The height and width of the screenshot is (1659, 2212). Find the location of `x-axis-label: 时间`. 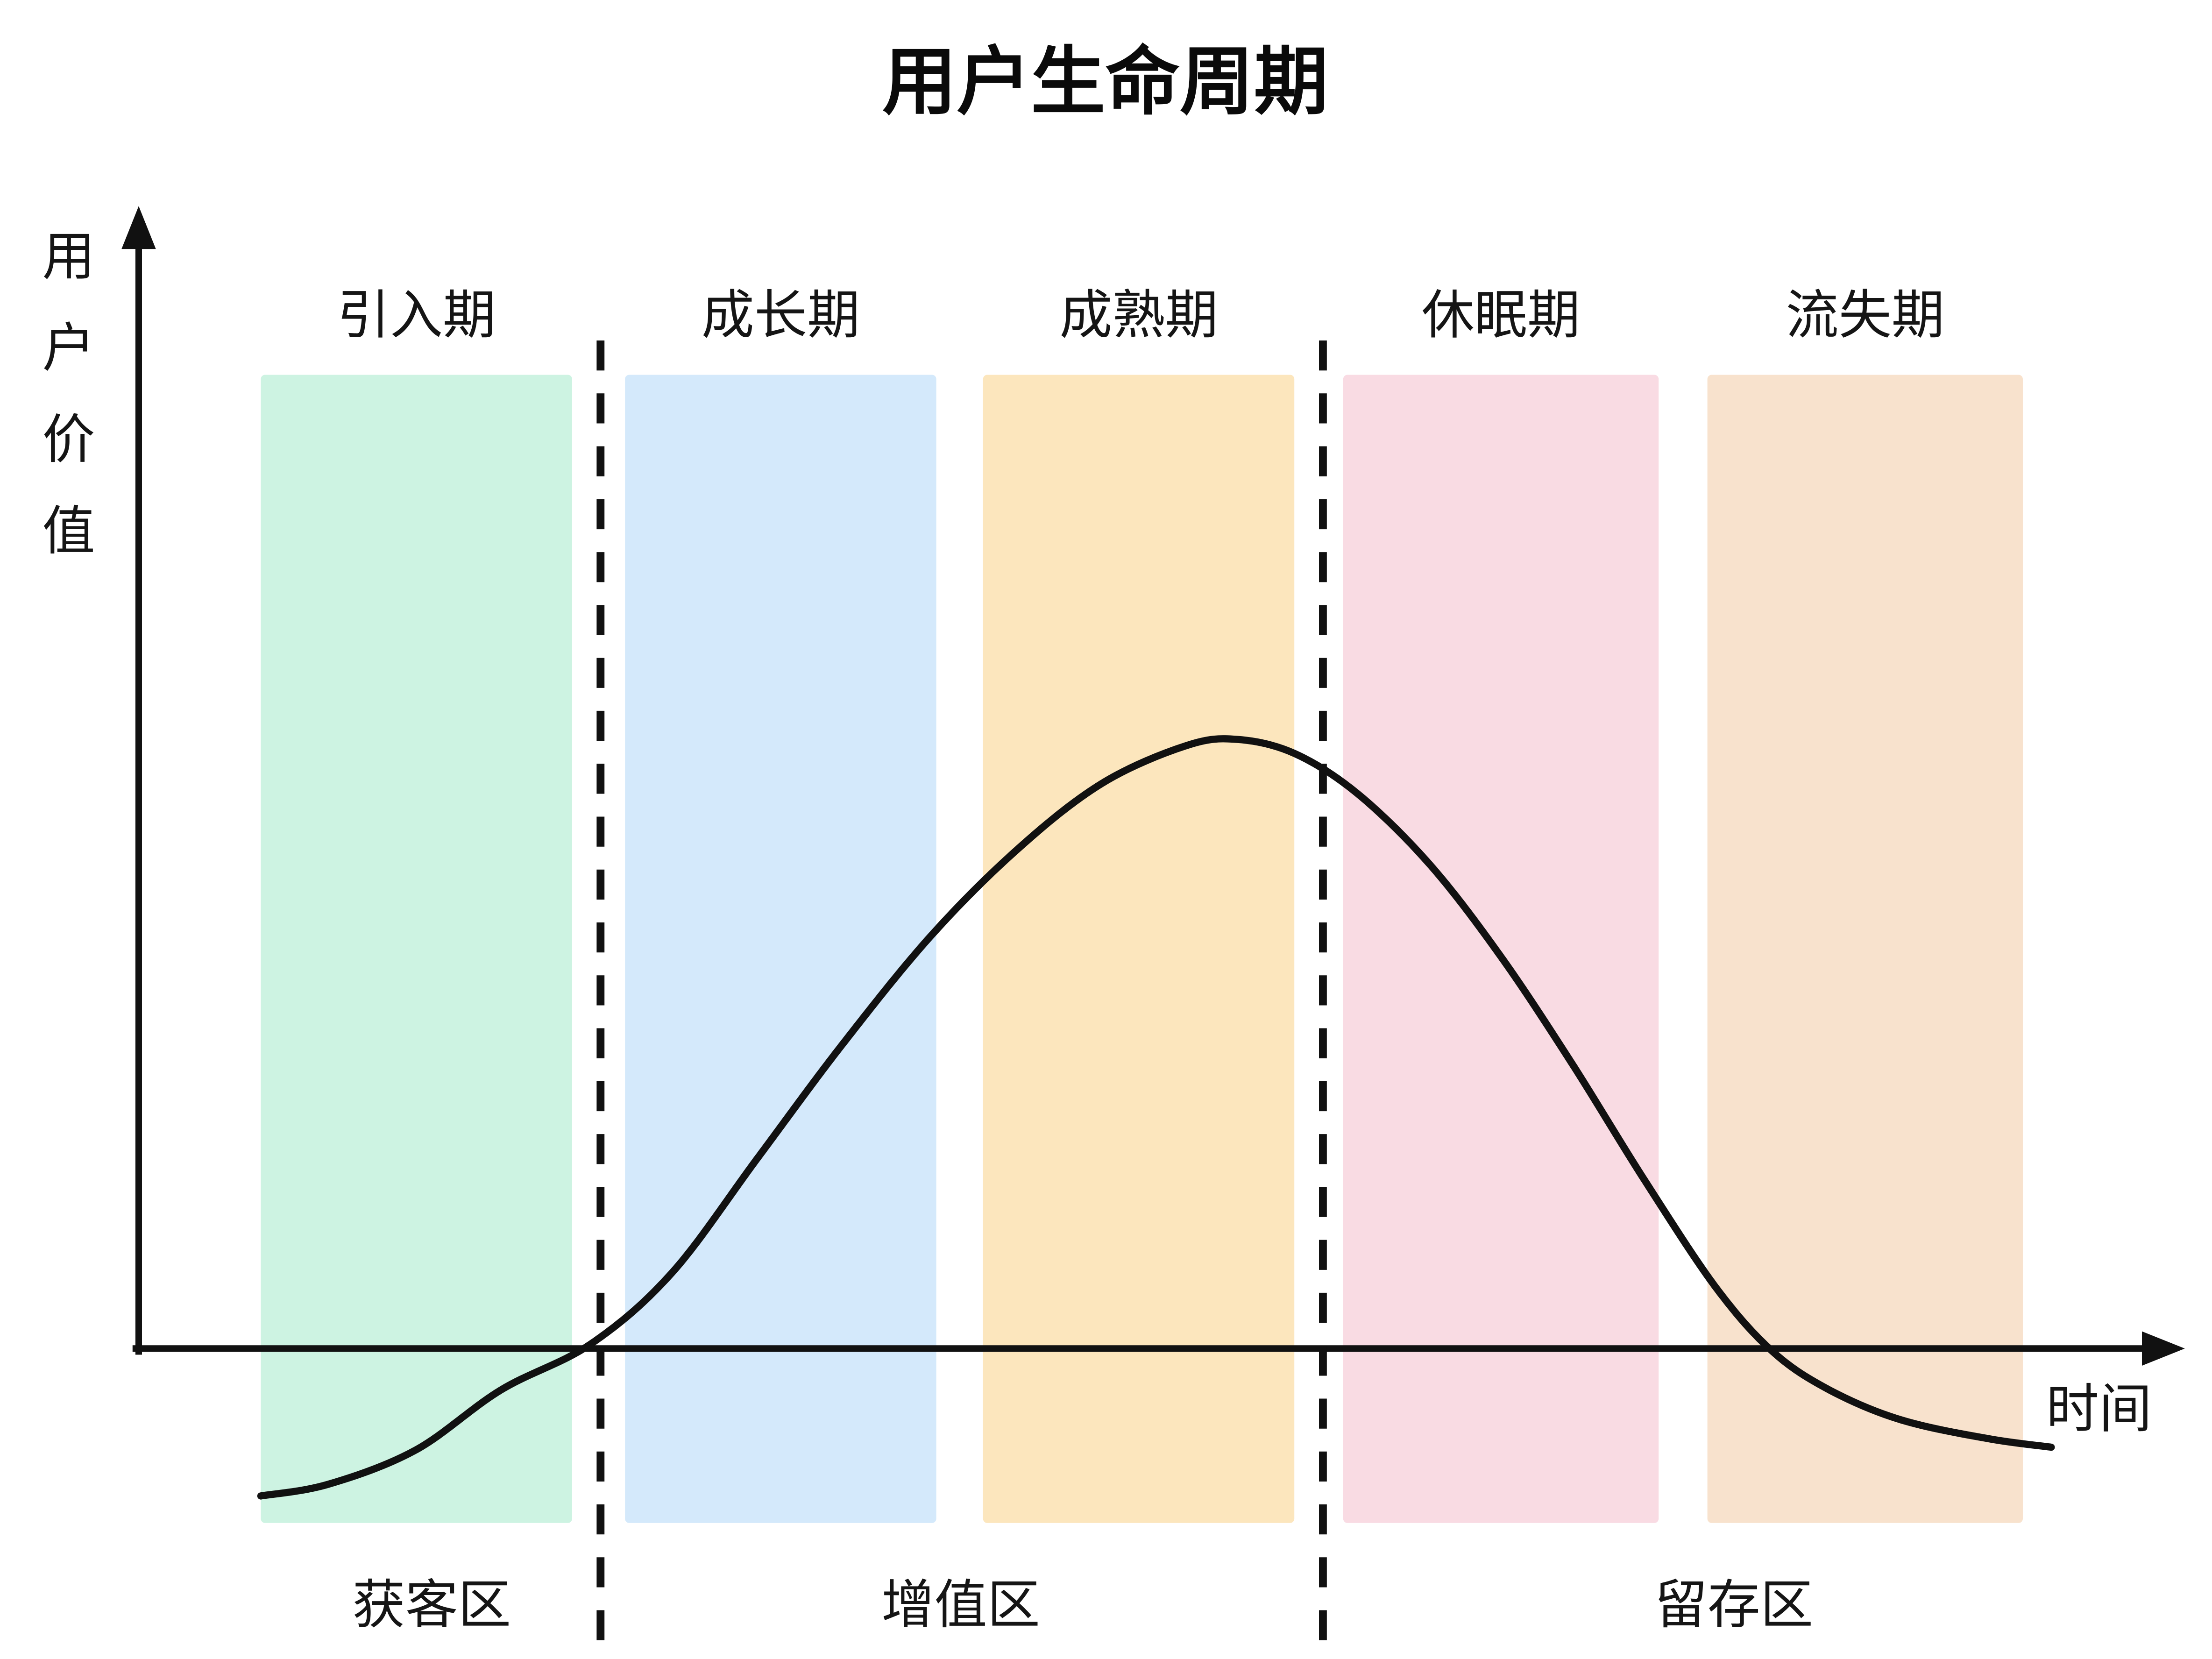

x-axis-label: 时间 is located at coordinates (2099, 1410).